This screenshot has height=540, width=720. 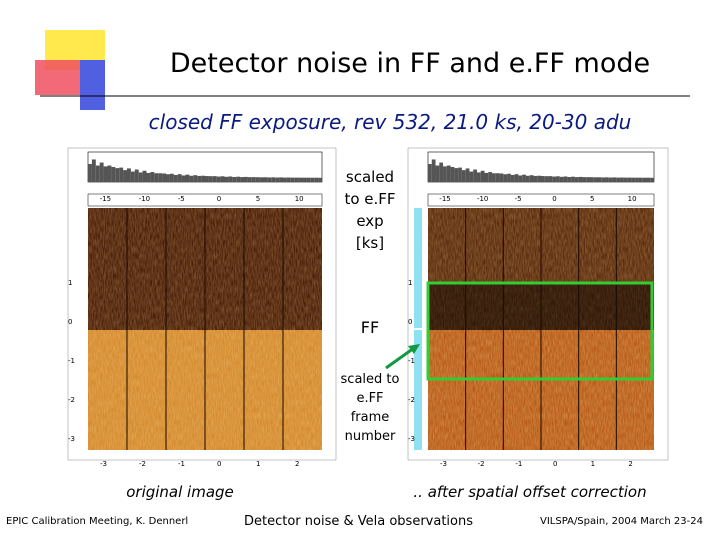 I want to click on bottom-tick-label: 0, so click(x=219, y=464).